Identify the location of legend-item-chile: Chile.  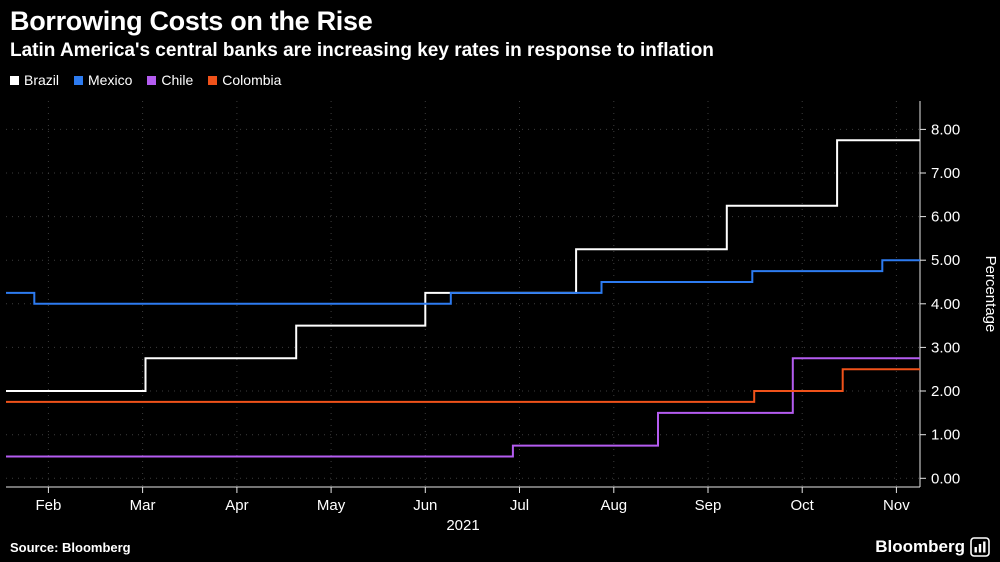
(170, 80).